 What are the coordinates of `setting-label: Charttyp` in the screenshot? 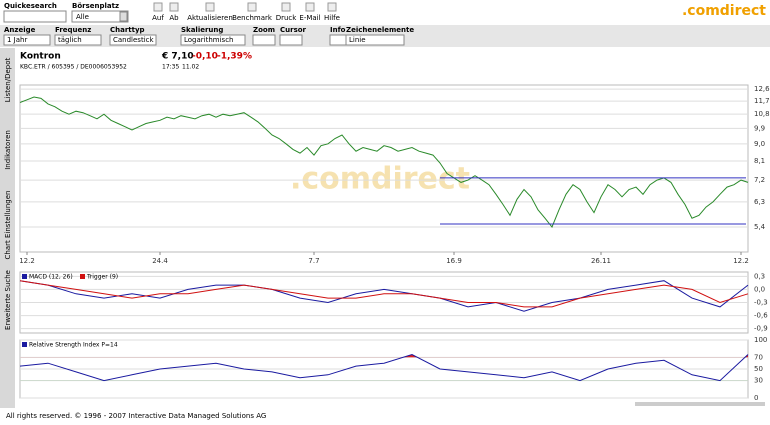 It's located at (127, 30).